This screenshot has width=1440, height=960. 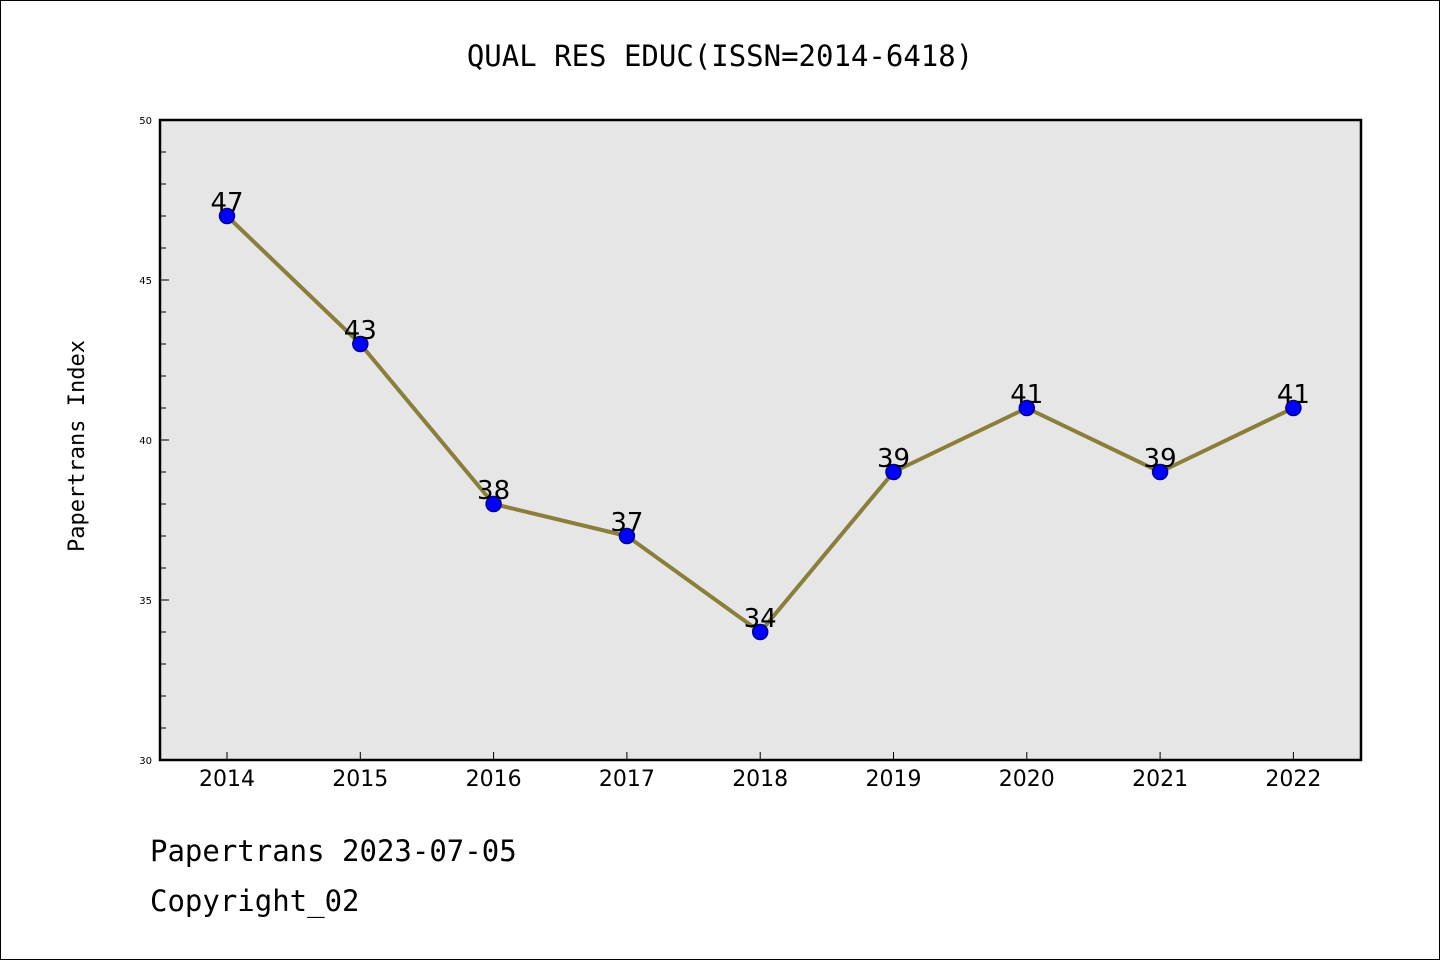 What do you see at coordinates (360, 331) in the screenshot?
I see `data-label: 43` at bounding box center [360, 331].